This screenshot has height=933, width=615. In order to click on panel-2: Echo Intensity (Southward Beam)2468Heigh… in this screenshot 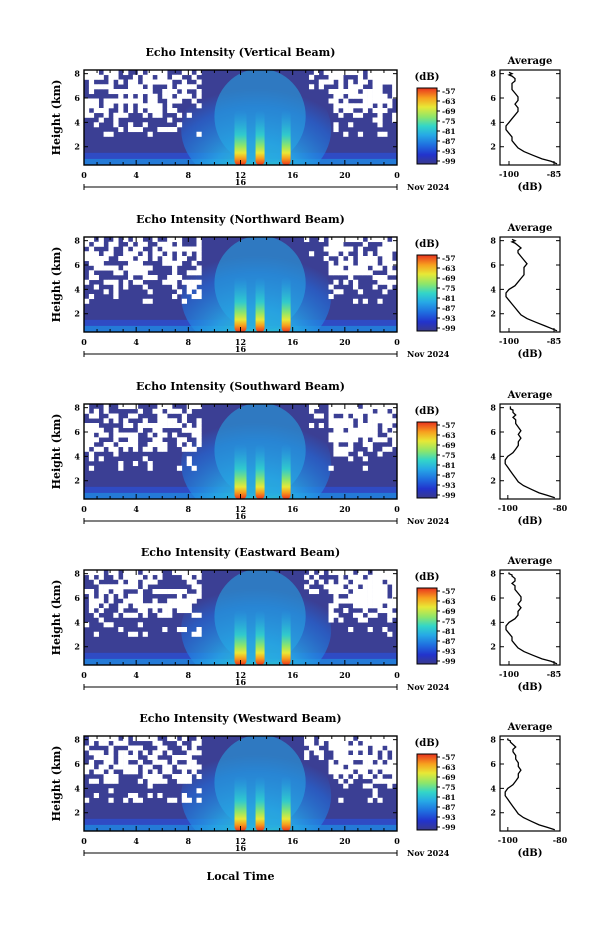, I will do `click(309, 453)`.